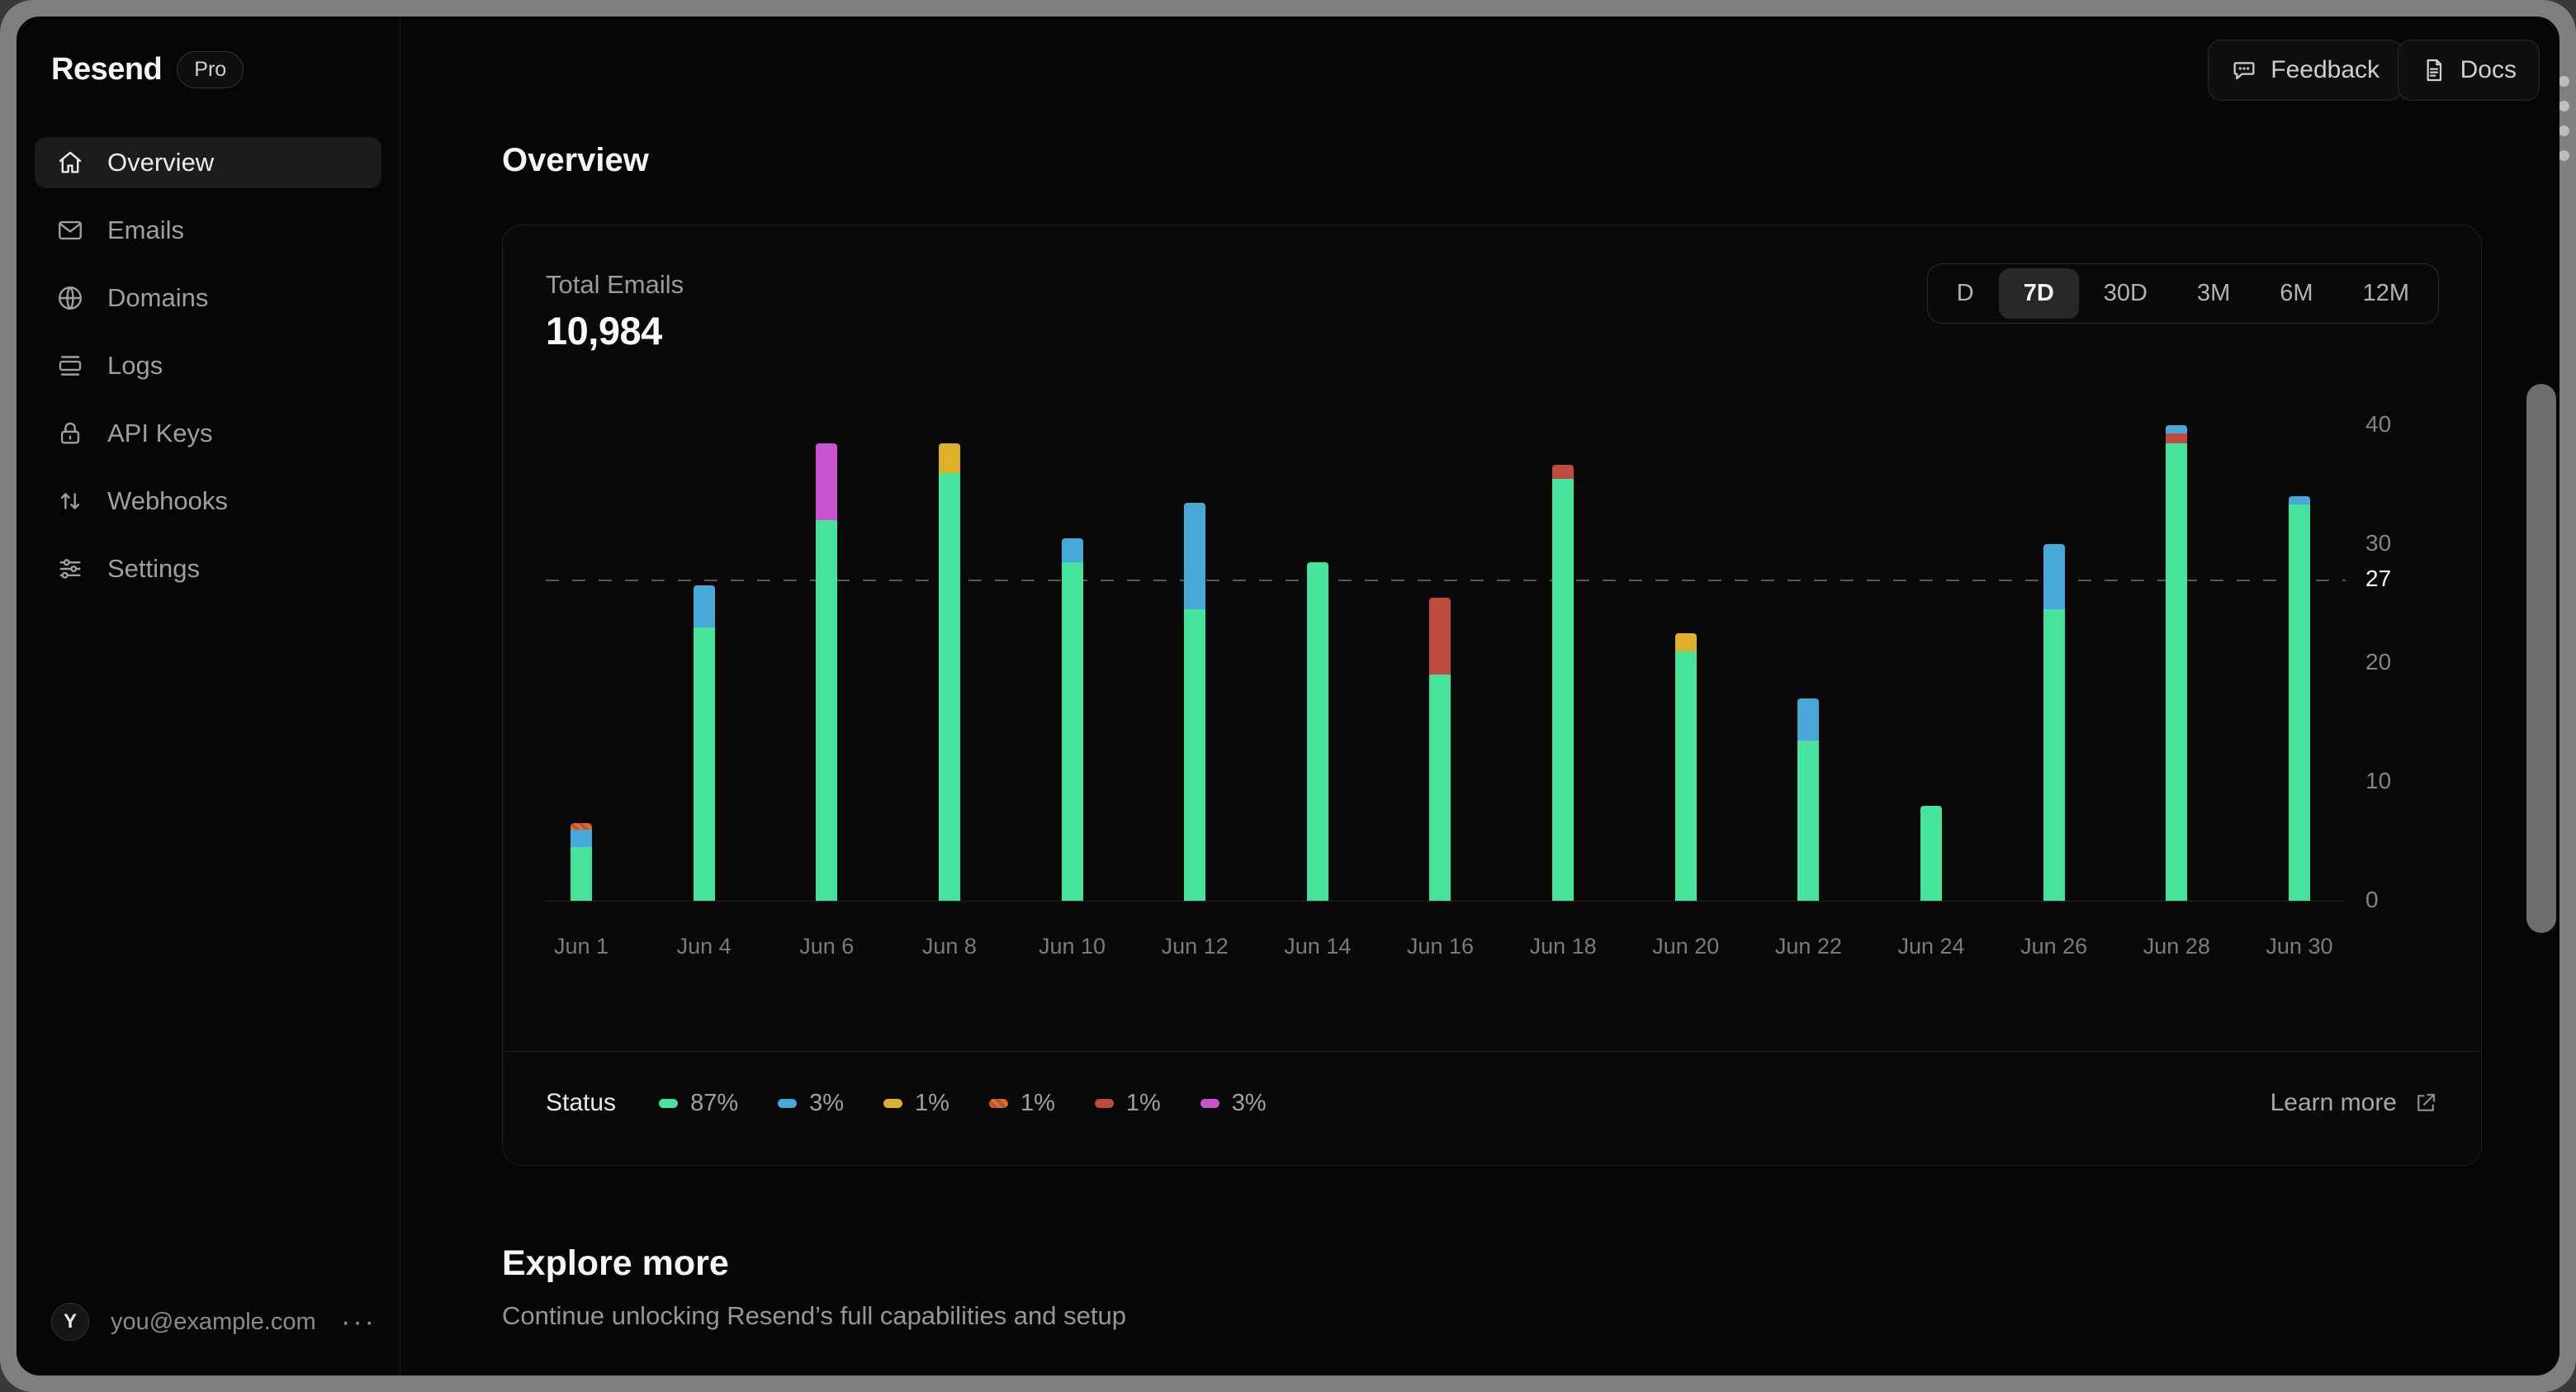  What do you see at coordinates (2385, 293) in the screenshot?
I see `range-tab-12m: 12M` at bounding box center [2385, 293].